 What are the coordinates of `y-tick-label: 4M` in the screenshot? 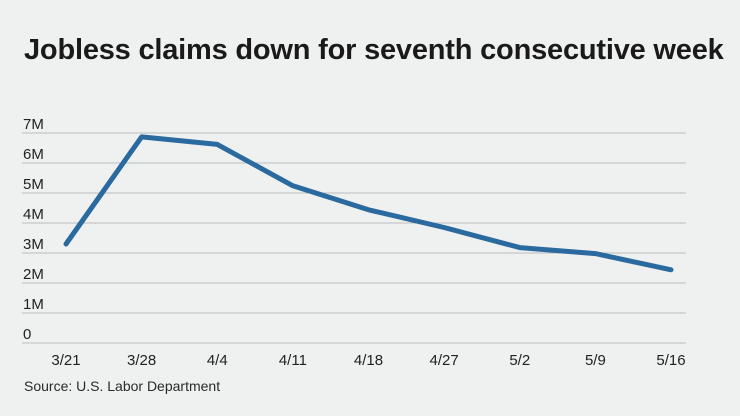 It's located at (33, 214).